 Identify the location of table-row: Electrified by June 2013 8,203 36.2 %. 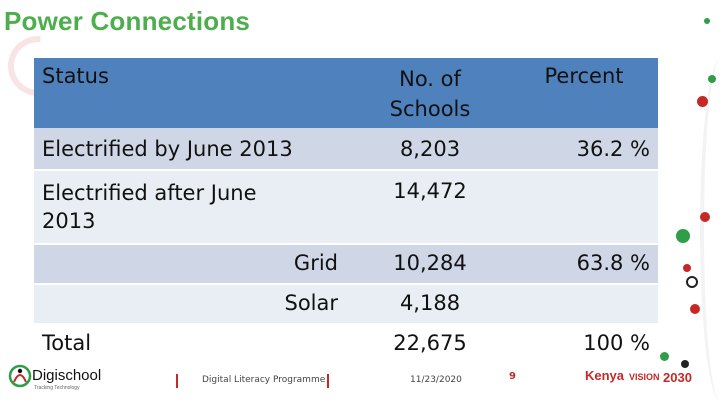
(346, 149).